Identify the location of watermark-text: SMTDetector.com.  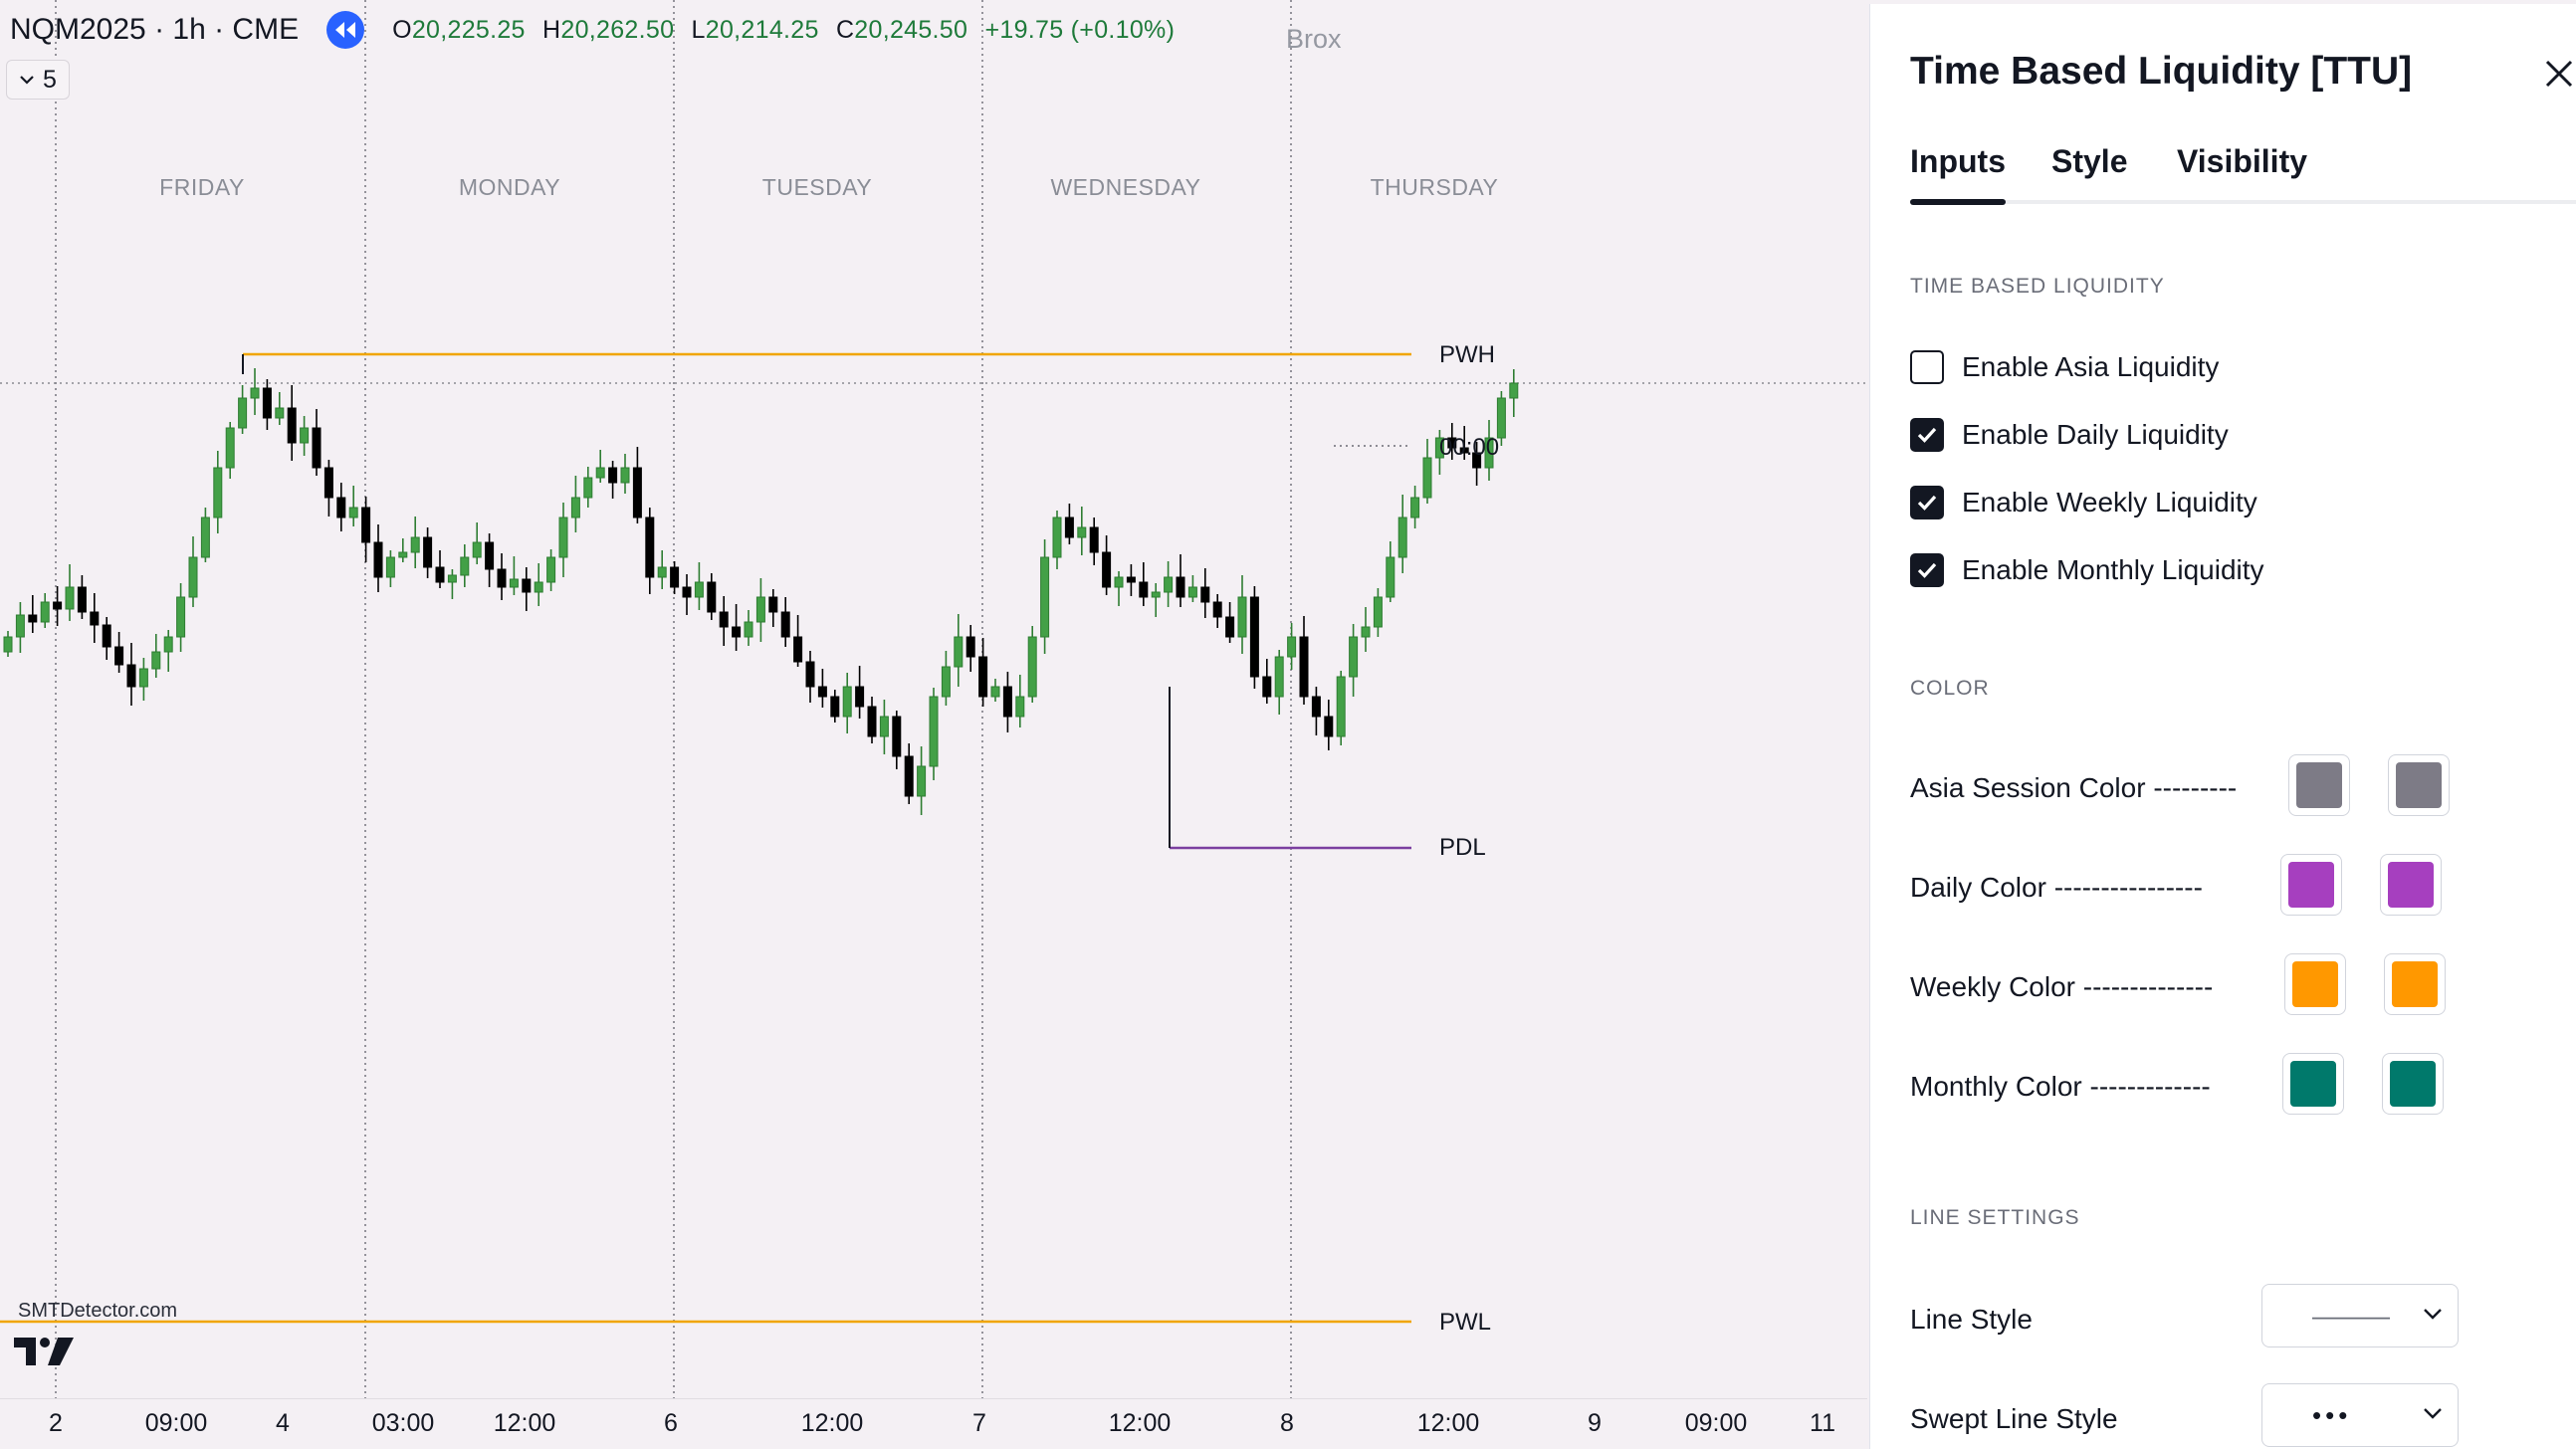
(98, 1311).